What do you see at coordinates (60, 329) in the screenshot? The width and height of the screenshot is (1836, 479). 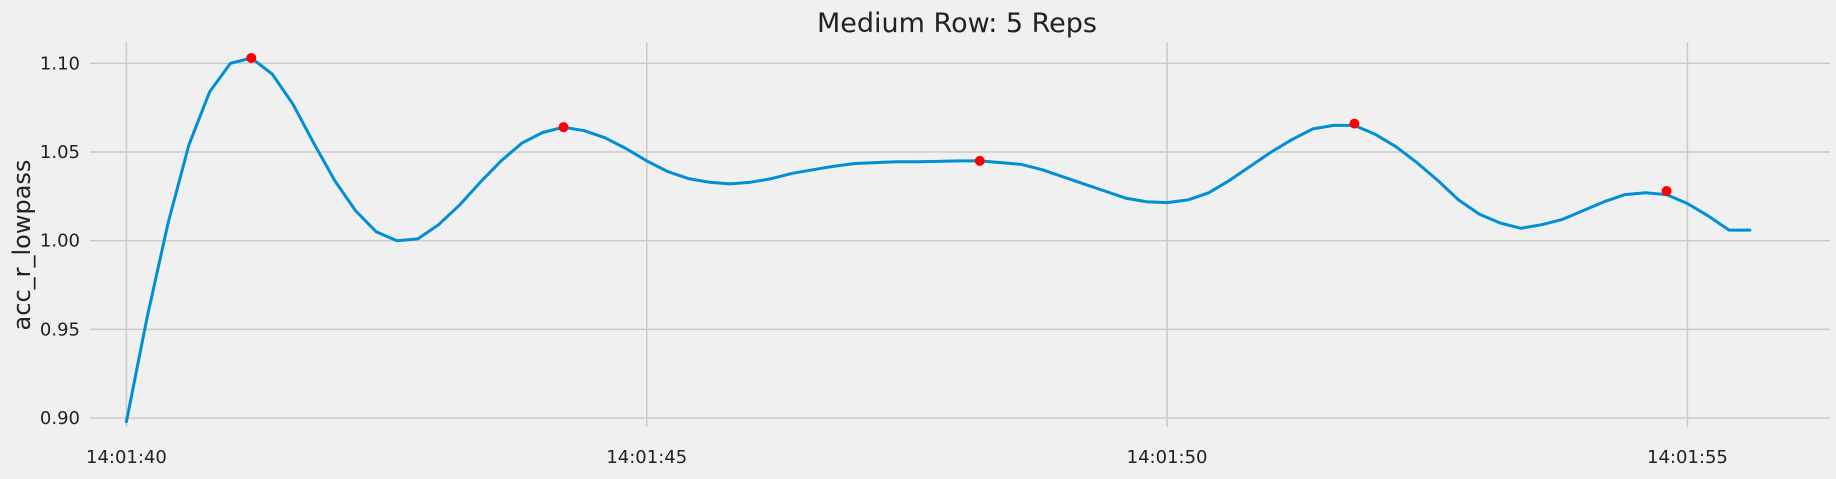 I see `y-tick-label-1: 0.95` at bounding box center [60, 329].